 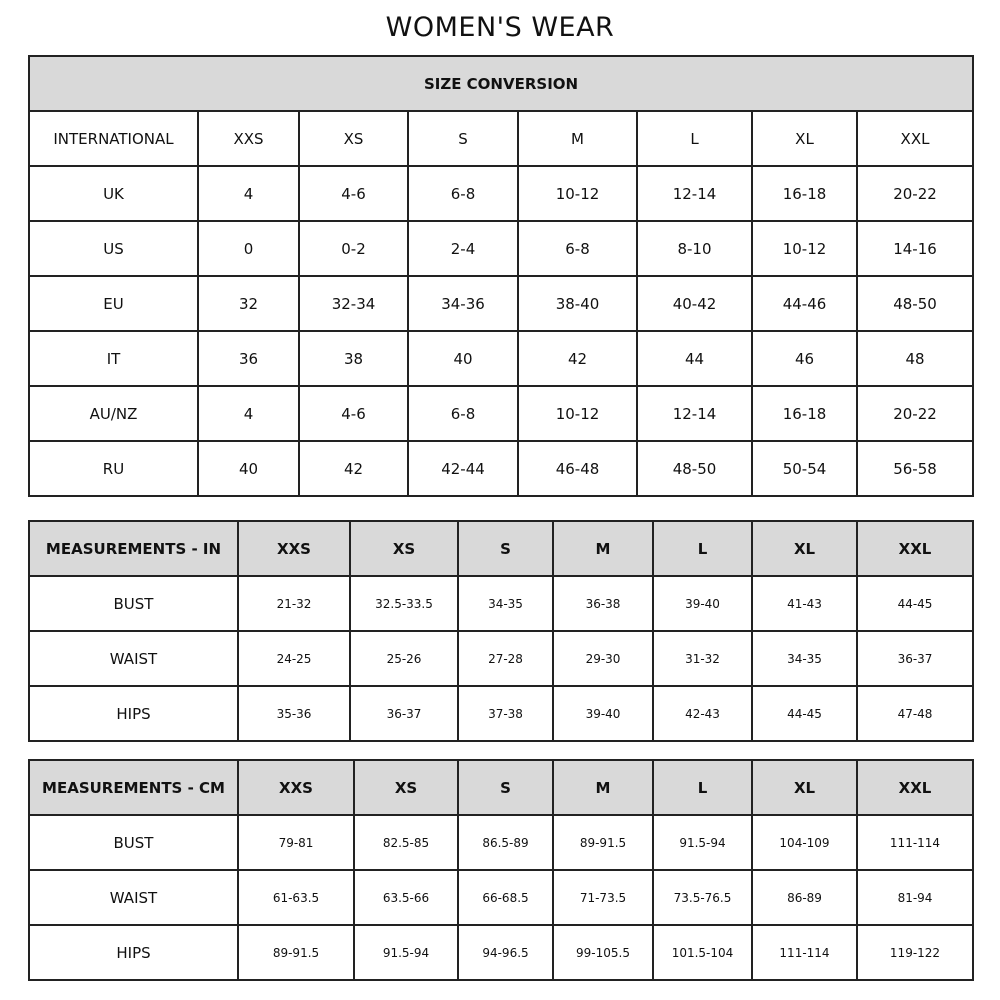 I want to click on table-row: WAIST 24-25 25-26 27-28 29-30 31-32 34-35 36-37, so click(x=501, y=658).